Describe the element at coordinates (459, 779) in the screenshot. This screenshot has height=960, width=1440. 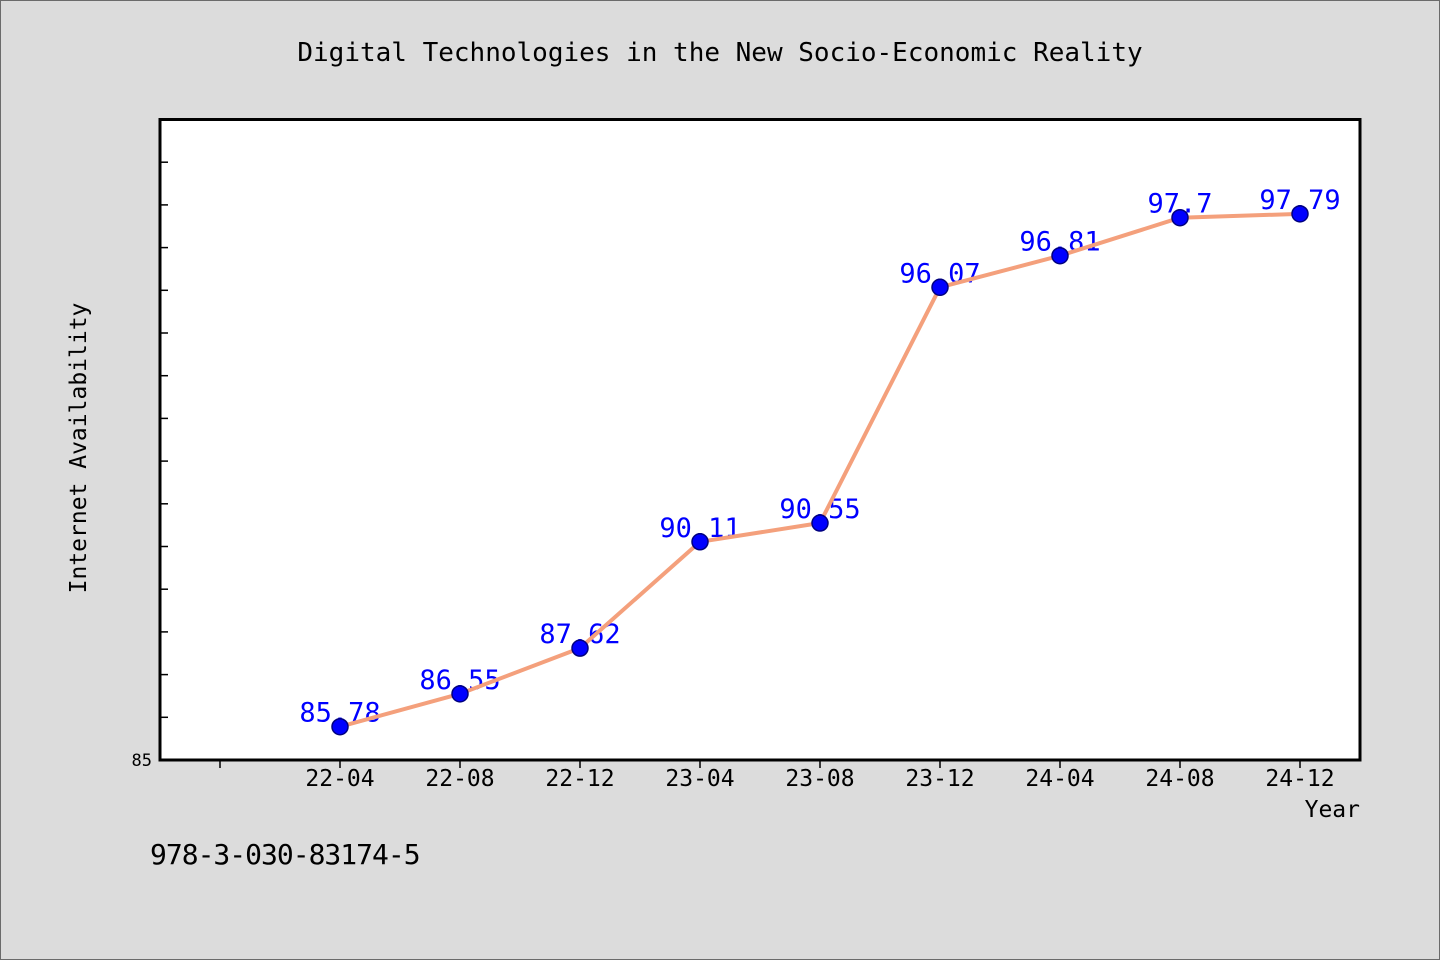
I see `x-tick-label-22-08: 22-08` at that location.